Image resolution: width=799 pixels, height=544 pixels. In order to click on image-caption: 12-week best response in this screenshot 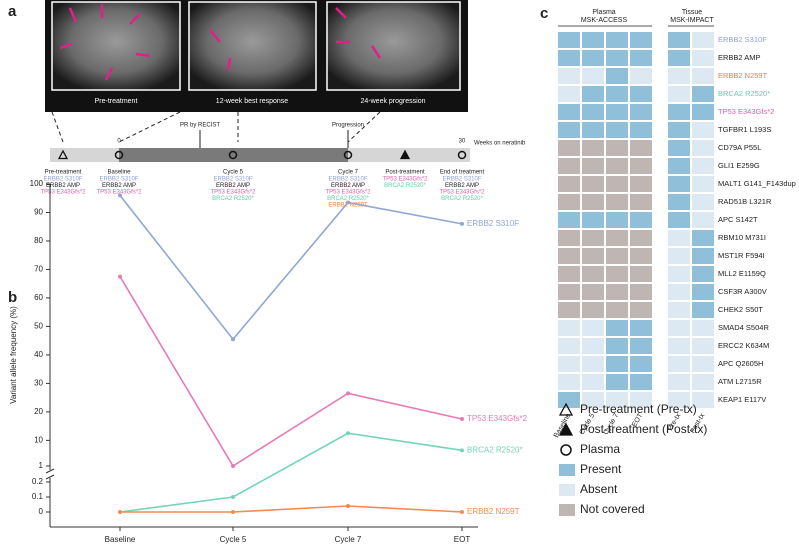, I will do `click(252, 101)`.